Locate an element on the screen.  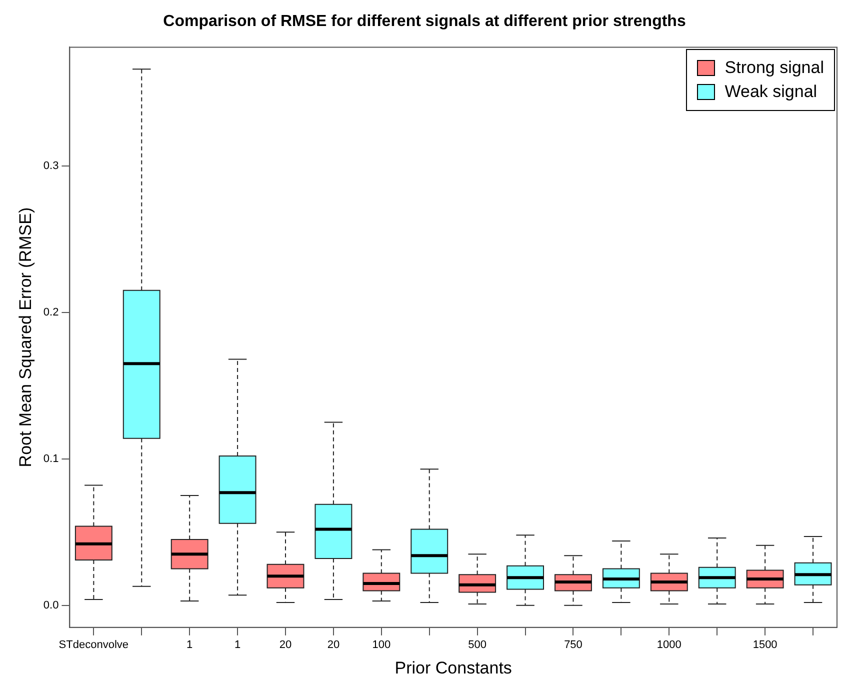
x-axis-title: Prior Constants is located at coordinates (453, 668).